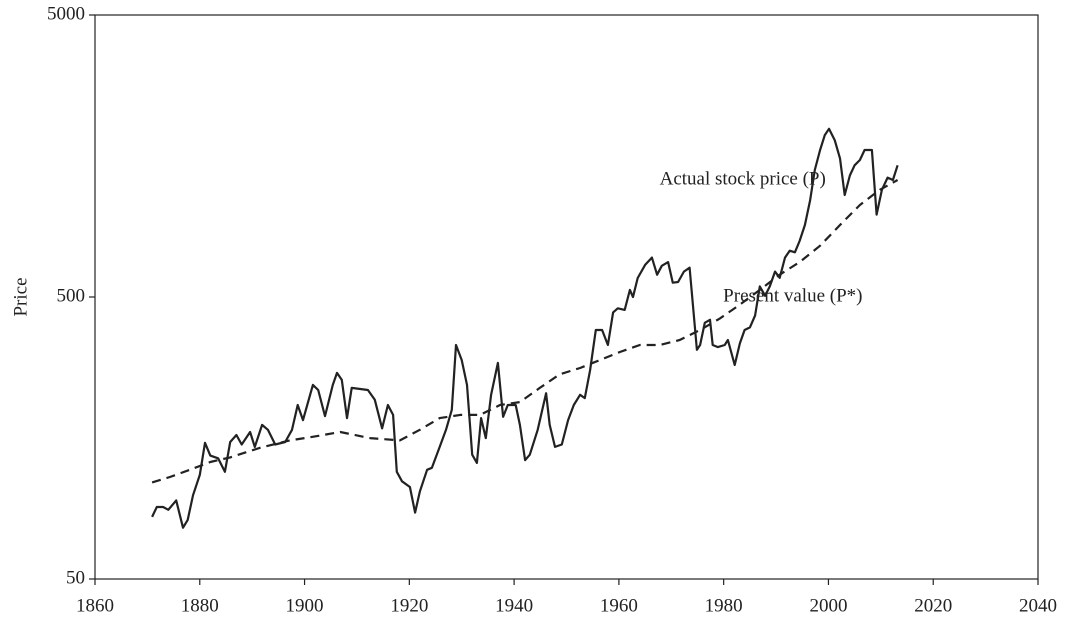 The image size is (1068, 621). What do you see at coordinates (71, 295) in the screenshot?
I see `y-tick-label: 500` at bounding box center [71, 295].